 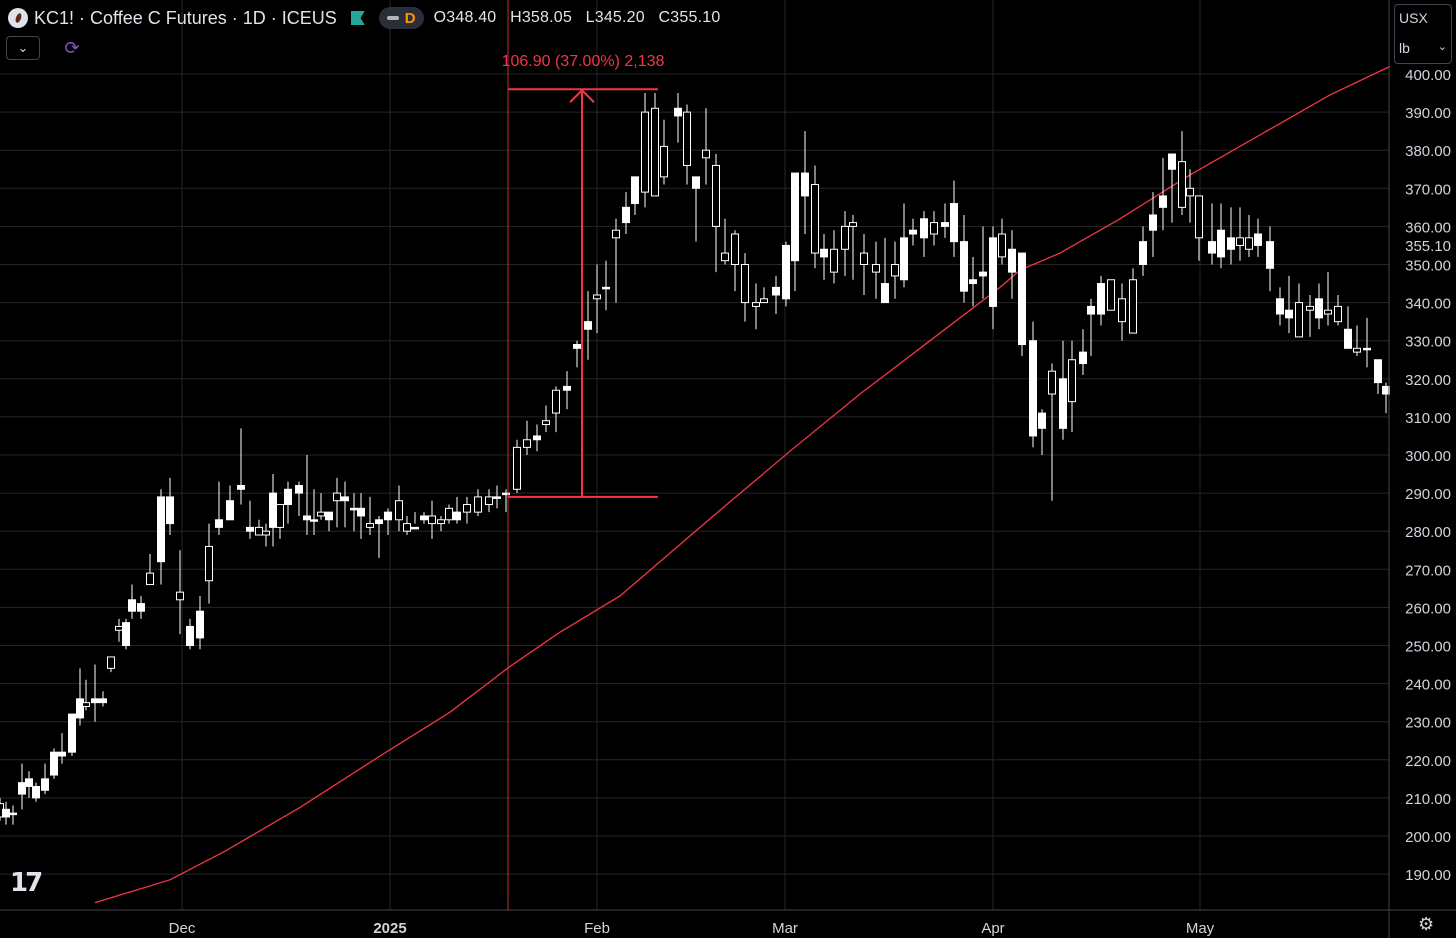 I want to click on y-tick-label: 370.00, so click(x=1428, y=189).